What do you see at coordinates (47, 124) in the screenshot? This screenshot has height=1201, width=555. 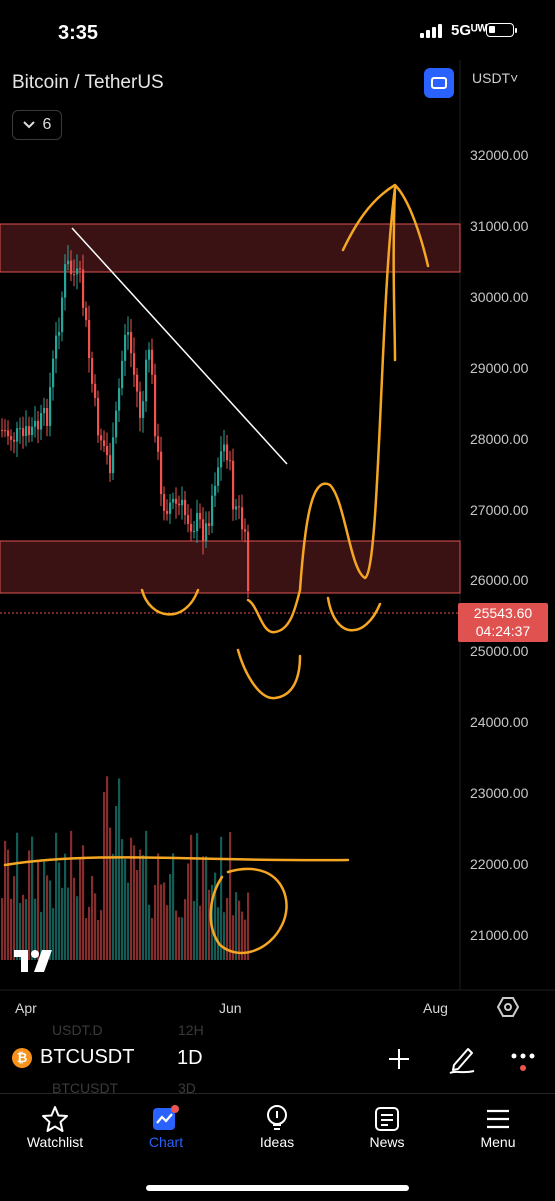 I see `interval-count: 6` at bounding box center [47, 124].